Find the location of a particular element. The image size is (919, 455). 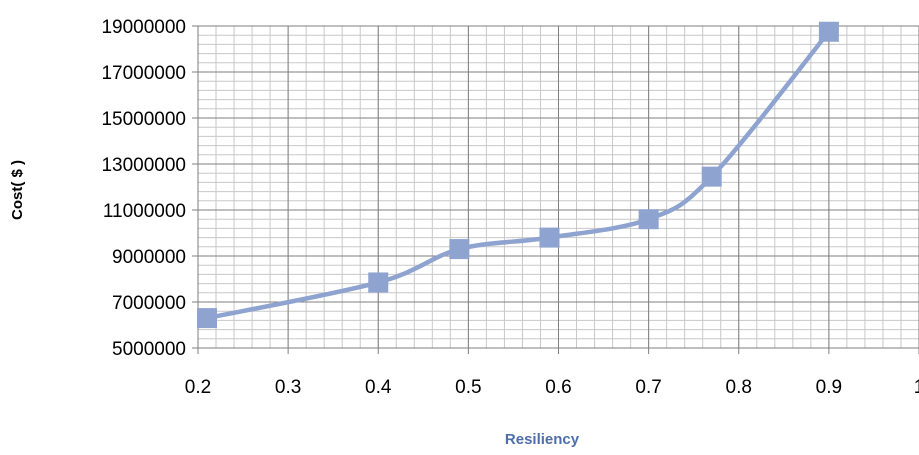

y-tick-label: 17000000 is located at coordinates (143, 73).